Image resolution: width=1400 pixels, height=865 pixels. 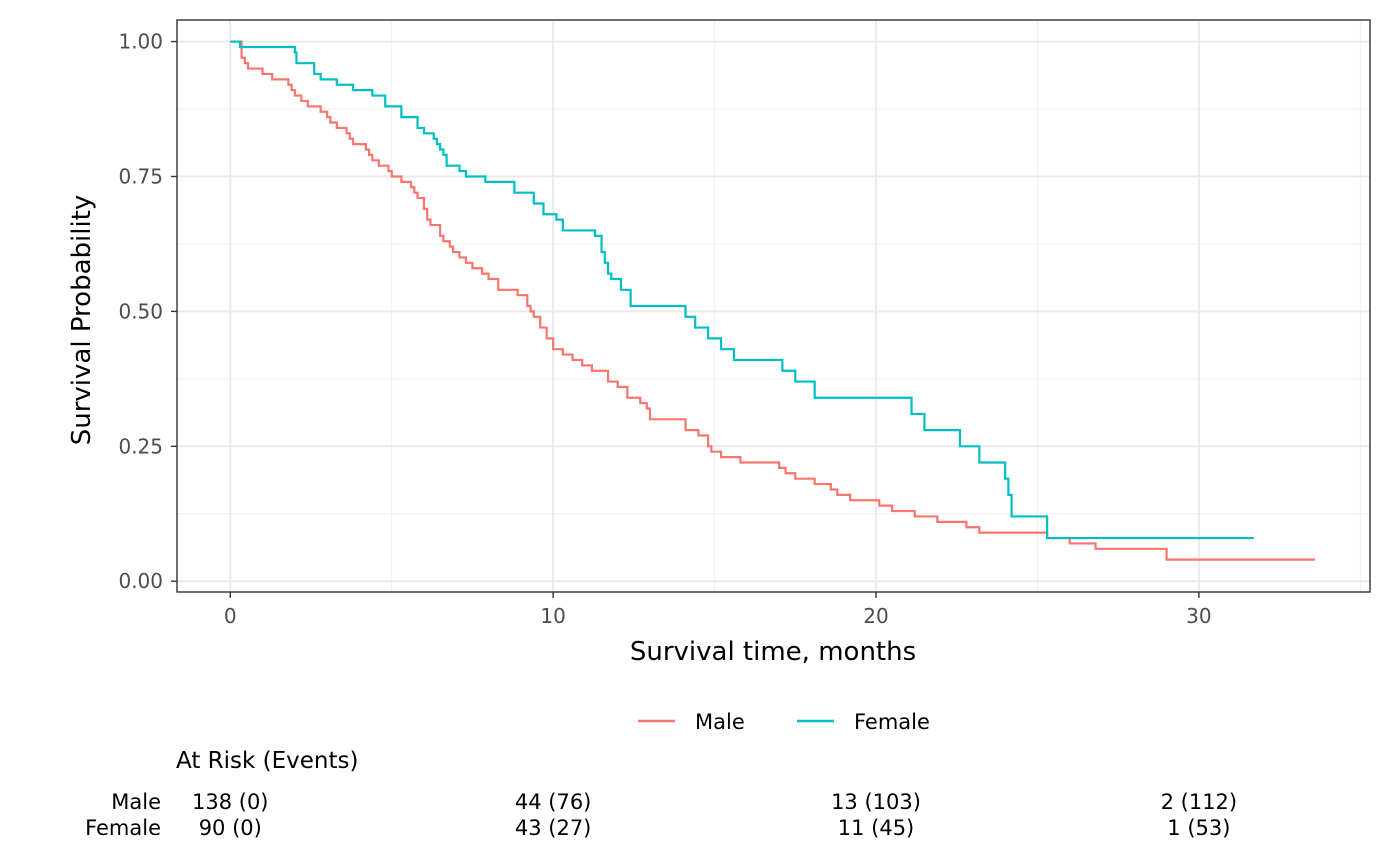 What do you see at coordinates (876, 828) in the screenshot?
I see `risk-cell: 11 (45)` at bounding box center [876, 828].